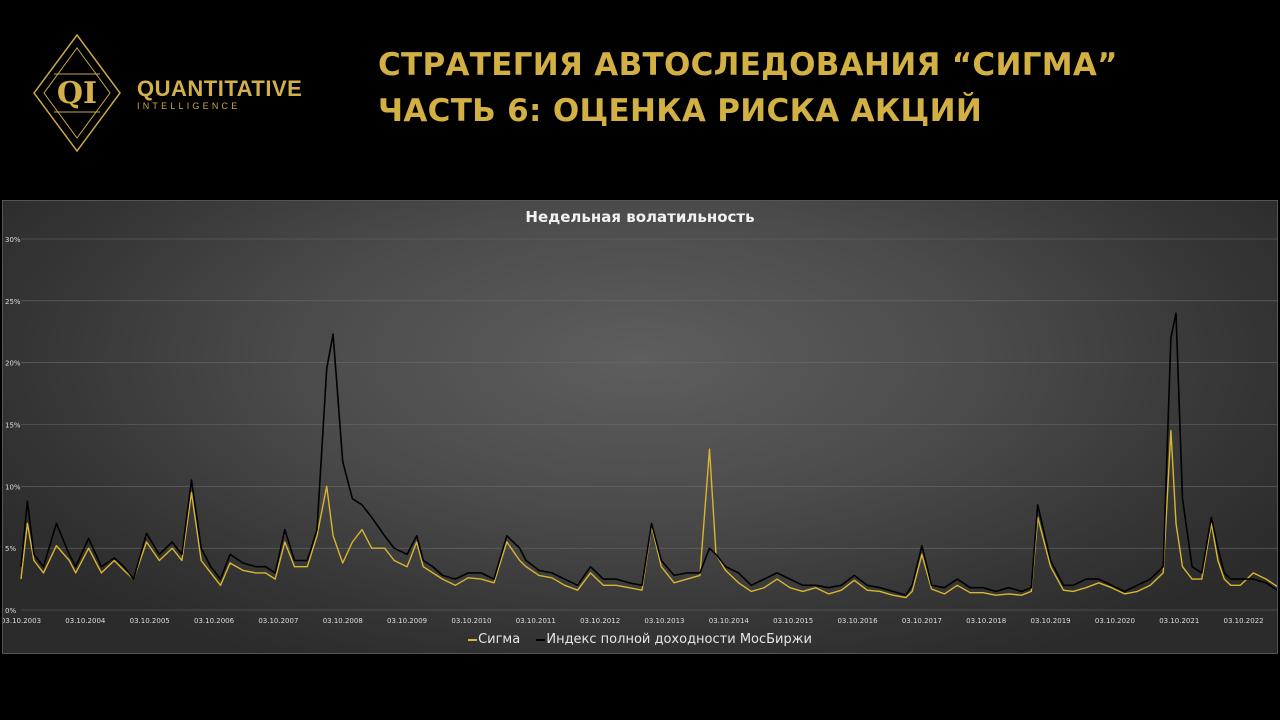 This screenshot has width=1280, height=720. I want to click on x-tick-label: 03.10.2011, so click(536, 621).